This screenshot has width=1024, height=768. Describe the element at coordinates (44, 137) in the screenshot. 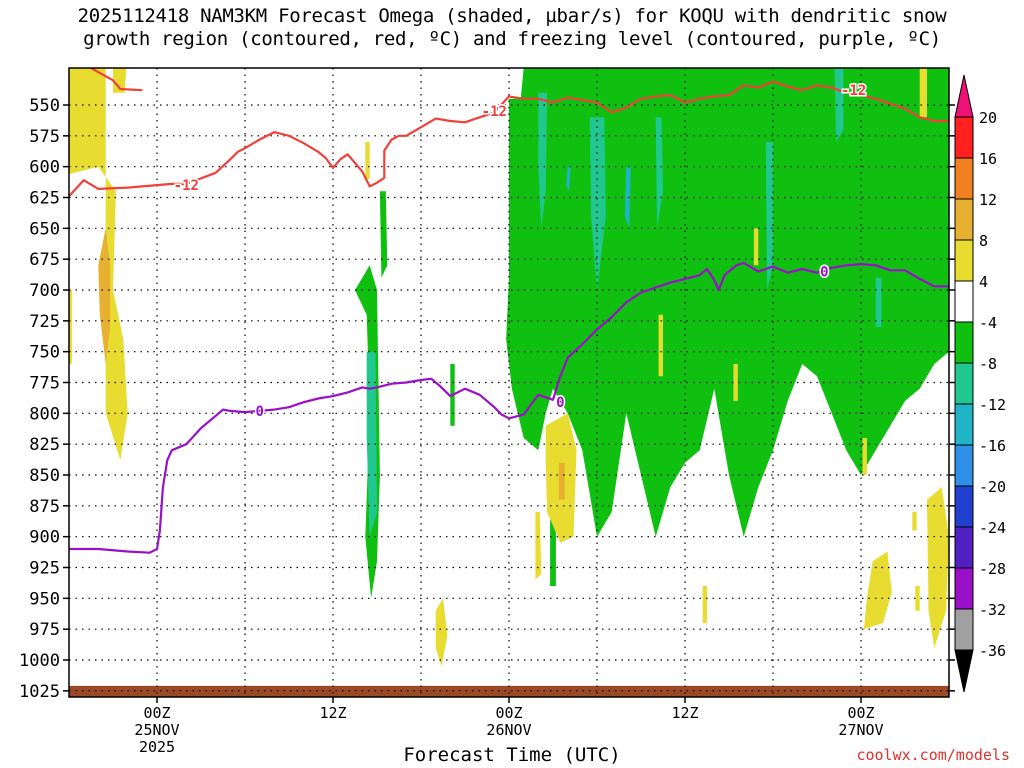

I see `y-tick-label-575: 575` at that location.